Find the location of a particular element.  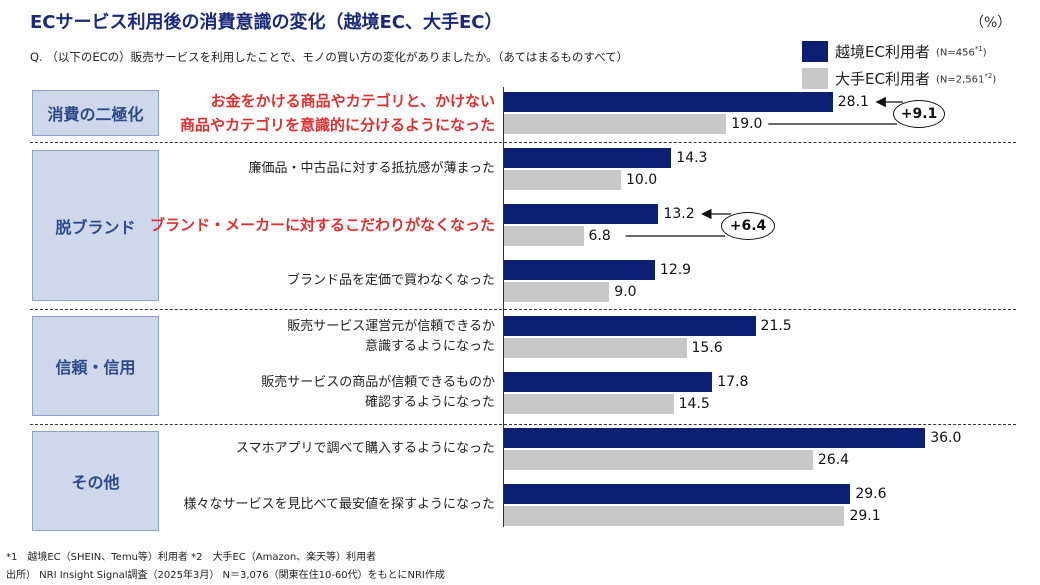

legend-label: 大手EC利用者 is located at coordinates (882, 79).